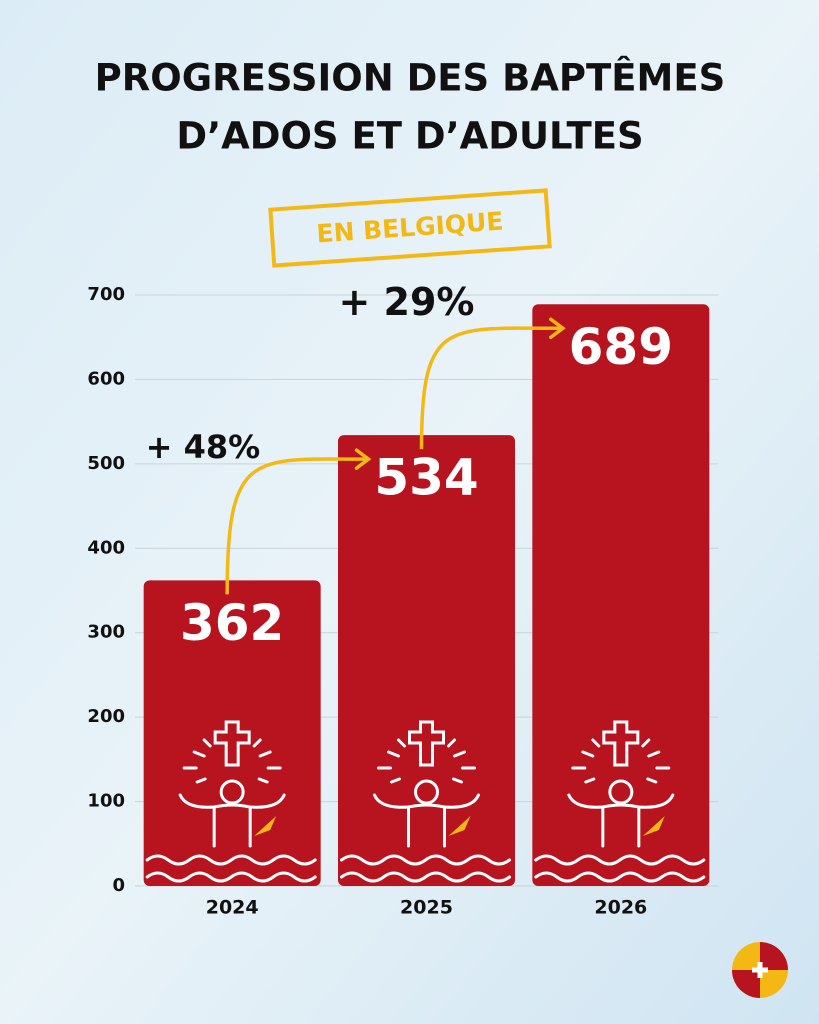  What do you see at coordinates (232, 908) in the screenshot?
I see `x-tick-label: 2024` at bounding box center [232, 908].